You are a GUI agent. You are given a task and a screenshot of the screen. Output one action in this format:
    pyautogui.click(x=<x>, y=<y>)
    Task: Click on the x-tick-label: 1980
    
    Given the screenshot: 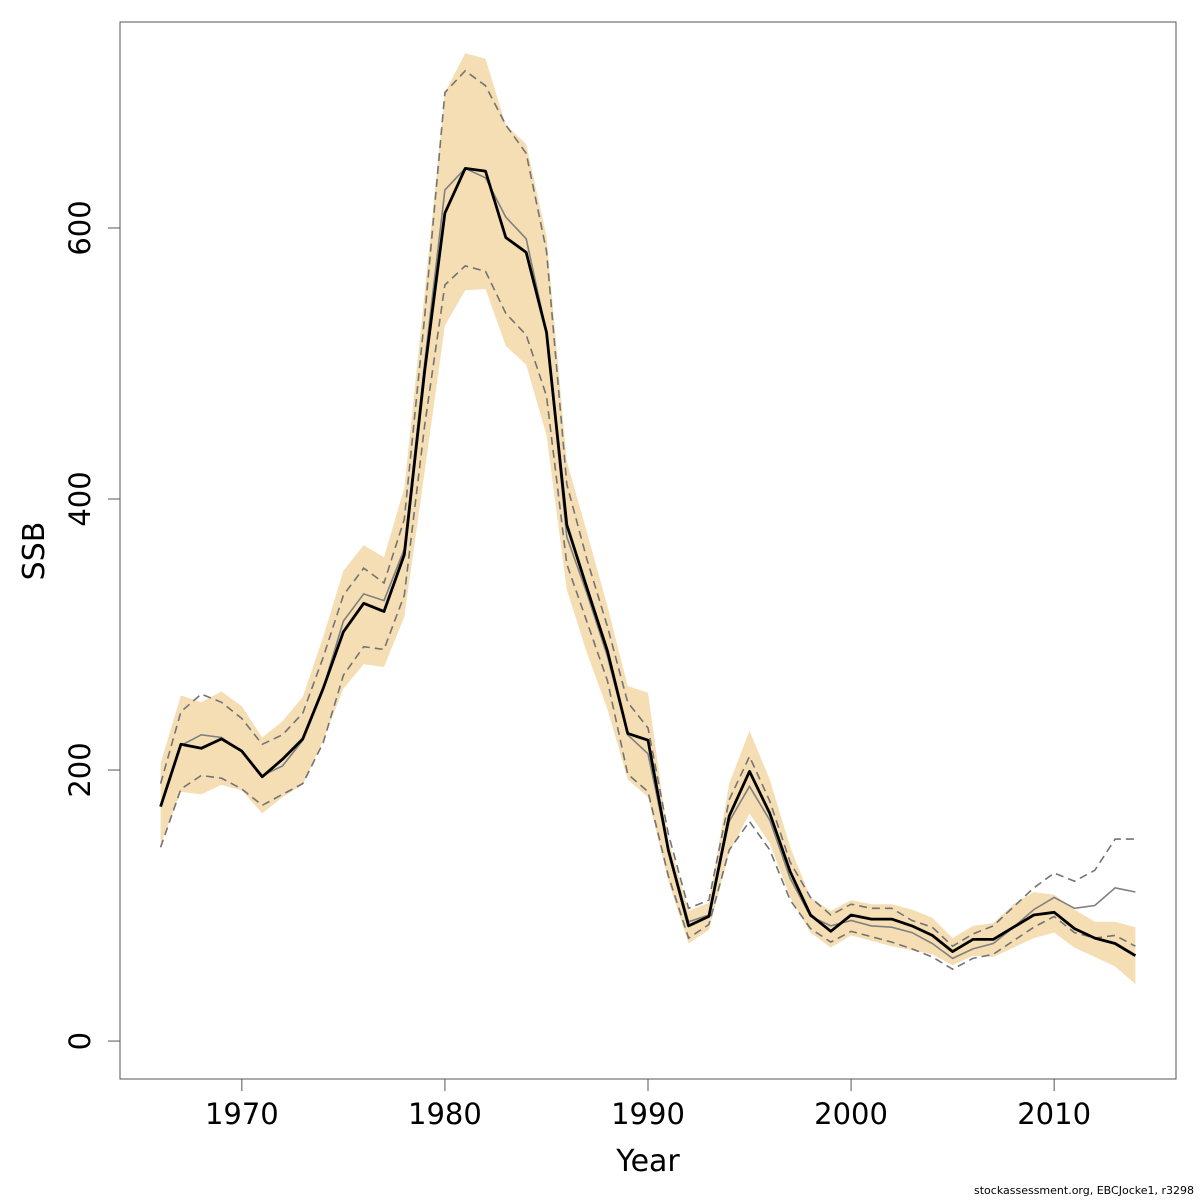 What is the action you would take?
    pyautogui.click(x=445, y=1114)
    